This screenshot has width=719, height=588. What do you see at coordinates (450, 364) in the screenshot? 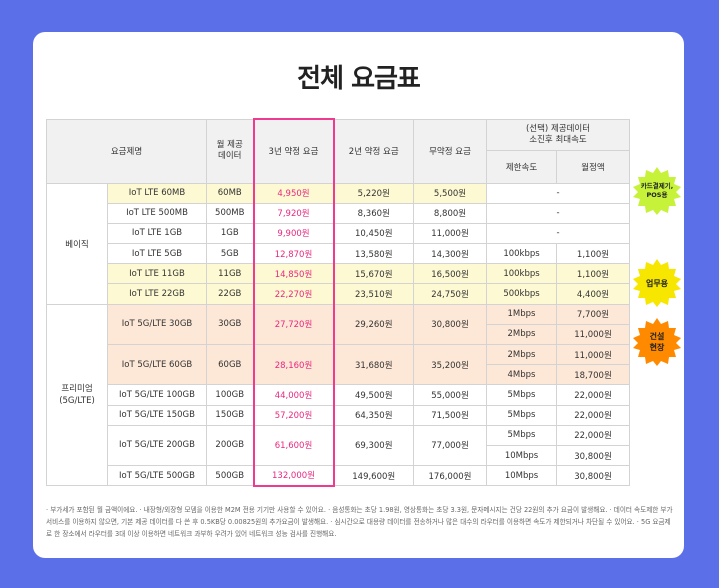
I see `price-none: 35,200원` at bounding box center [450, 364].